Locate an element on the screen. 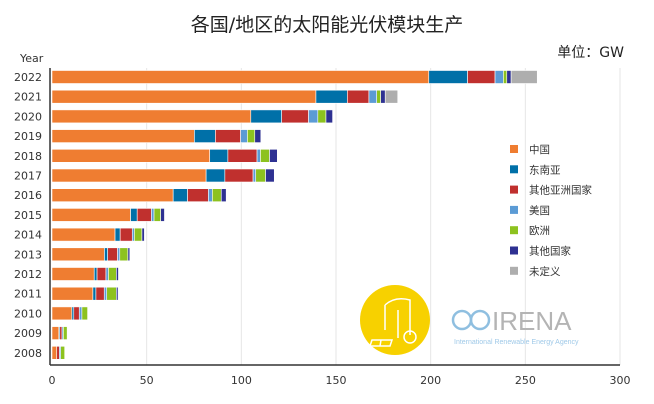 This screenshot has width=654, height=404. y-axis-label: Year is located at coordinates (32, 58).